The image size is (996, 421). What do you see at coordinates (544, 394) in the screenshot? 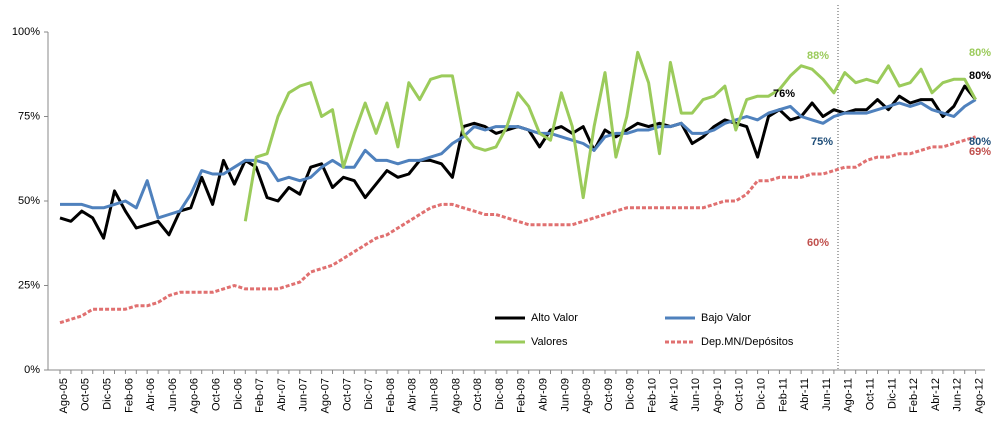
I see `x-tick-label: Abr-09` at bounding box center [544, 394].